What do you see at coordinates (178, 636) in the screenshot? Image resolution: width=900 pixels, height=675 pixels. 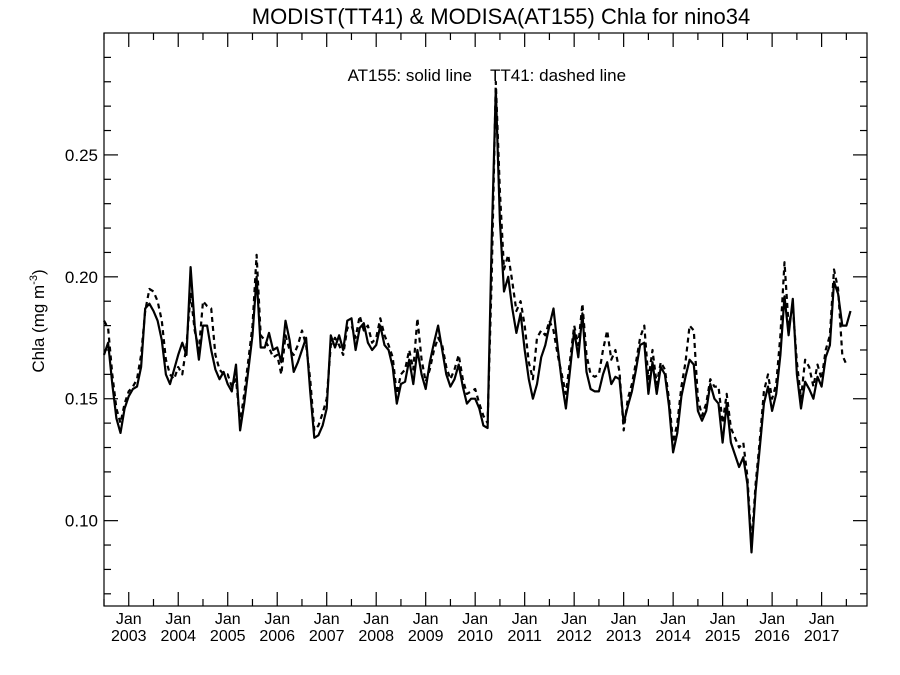 I see `x-tick-label-year: 2004` at bounding box center [178, 636].